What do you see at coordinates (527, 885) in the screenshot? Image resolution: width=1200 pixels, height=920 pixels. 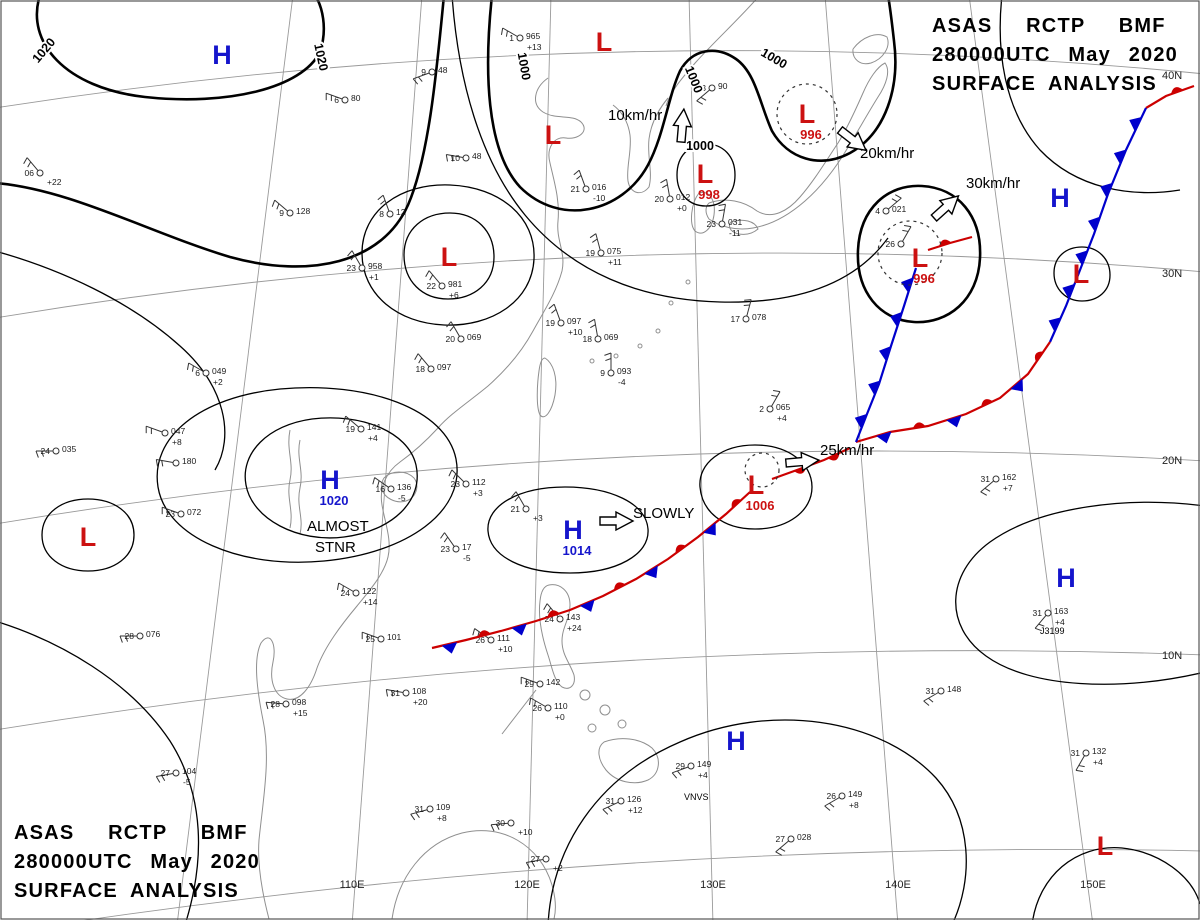 I see `longitude-label: 120E` at bounding box center [527, 885].